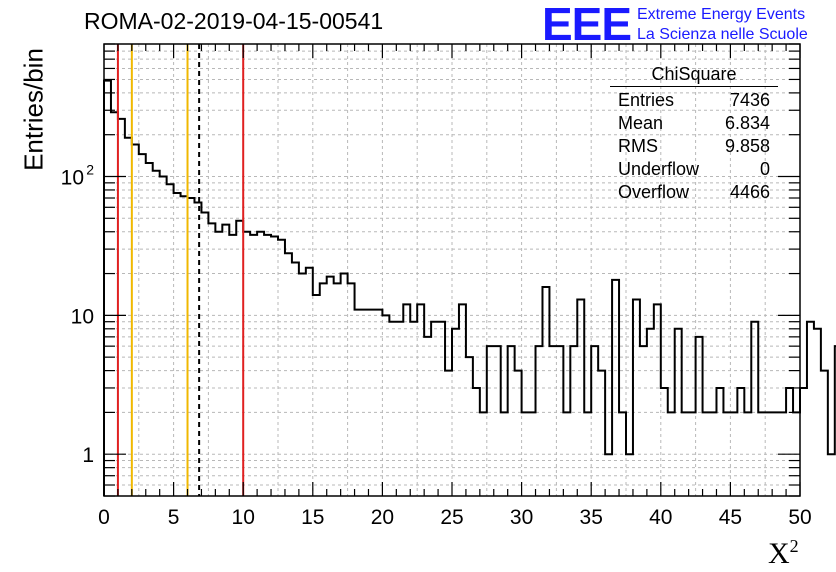 The image size is (836, 572). What do you see at coordinates (591, 517) in the screenshot?
I see `x-tick-label: 35` at bounding box center [591, 517].